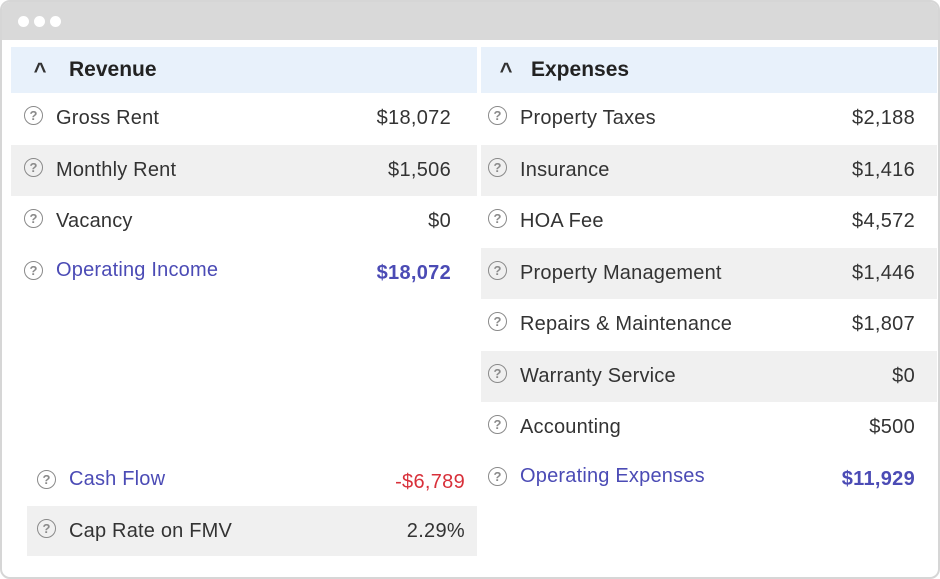 This screenshot has height=579, width=940. I want to click on row-label: Vacancy, so click(94, 221).